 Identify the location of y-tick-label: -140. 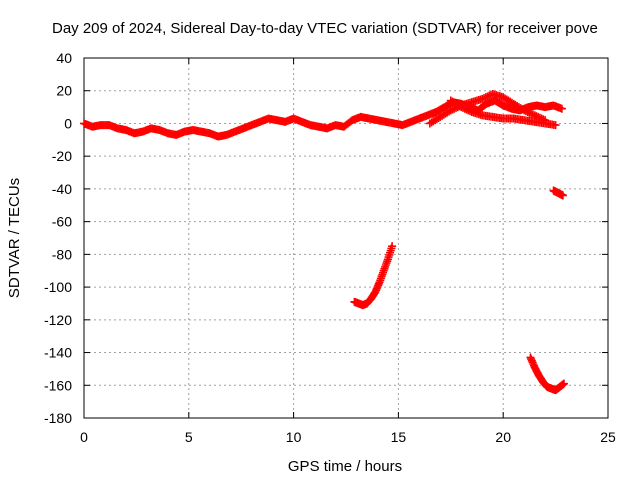
(58, 353).